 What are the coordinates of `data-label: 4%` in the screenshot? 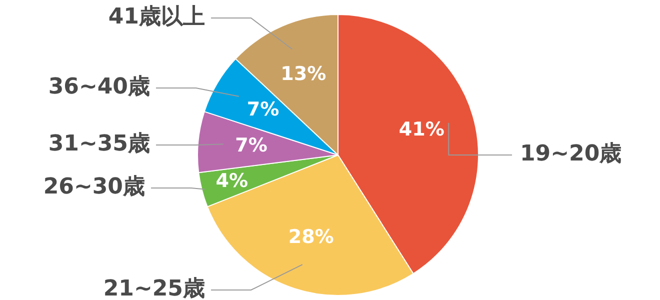 It's located at (232, 181).